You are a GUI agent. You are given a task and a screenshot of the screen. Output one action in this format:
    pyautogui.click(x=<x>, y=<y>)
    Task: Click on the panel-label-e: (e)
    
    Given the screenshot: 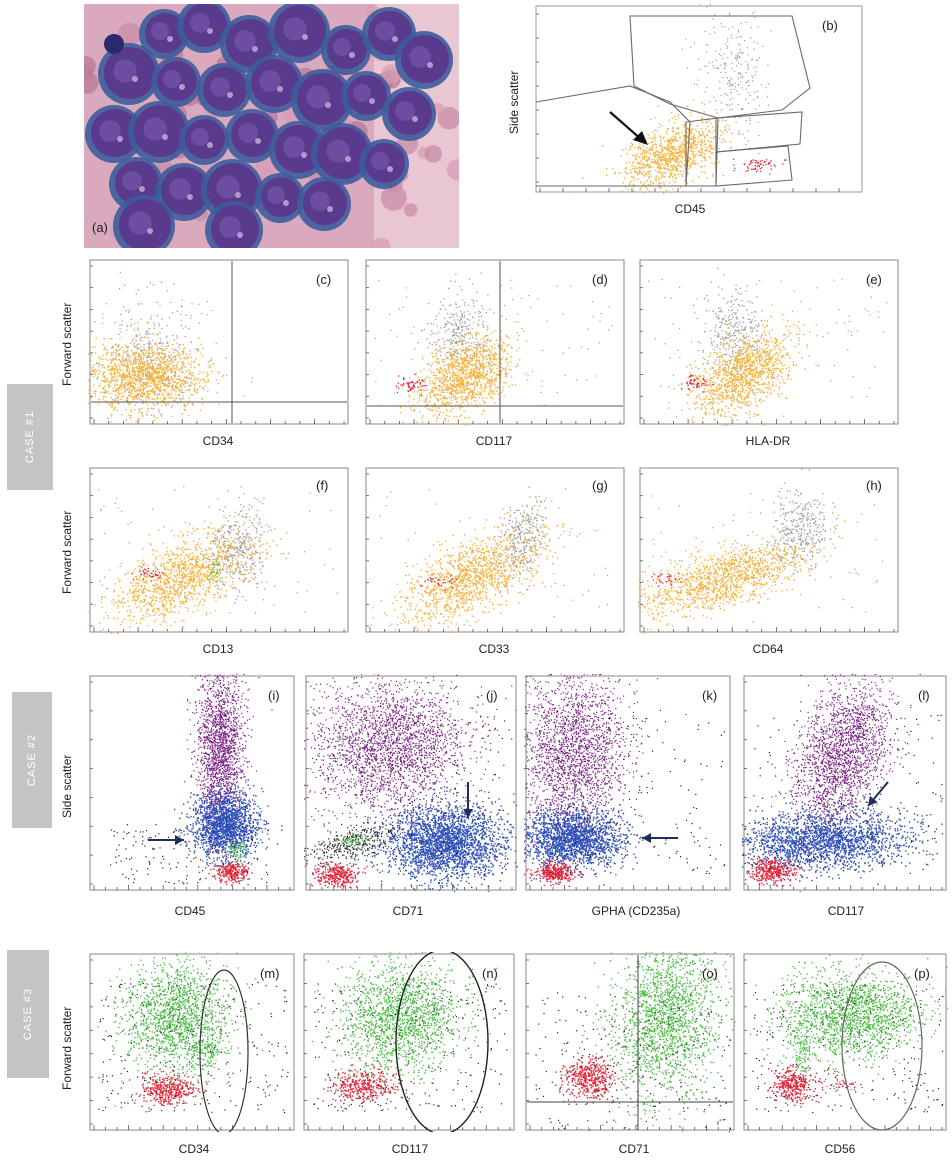 What is the action you would take?
    pyautogui.click(x=874, y=279)
    